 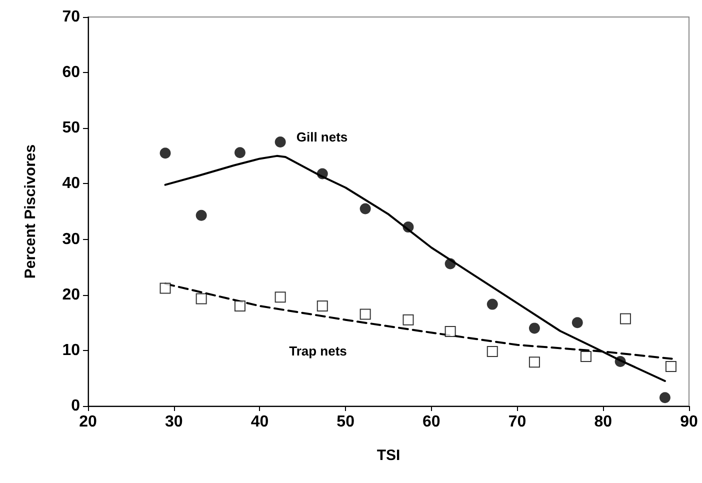 What do you see at coordinates (88, 422) in the screenshot?
I see `x-tick-label: 20` at bounding box center [88, 422].